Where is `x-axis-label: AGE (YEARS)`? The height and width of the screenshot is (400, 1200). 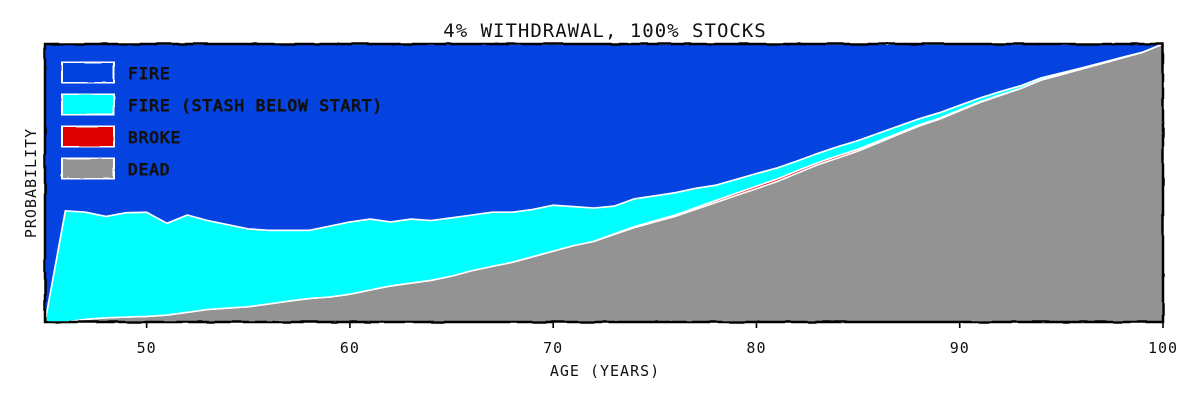 x-axis-label: AGE (YEARS) is located at coordinates (605, 371).